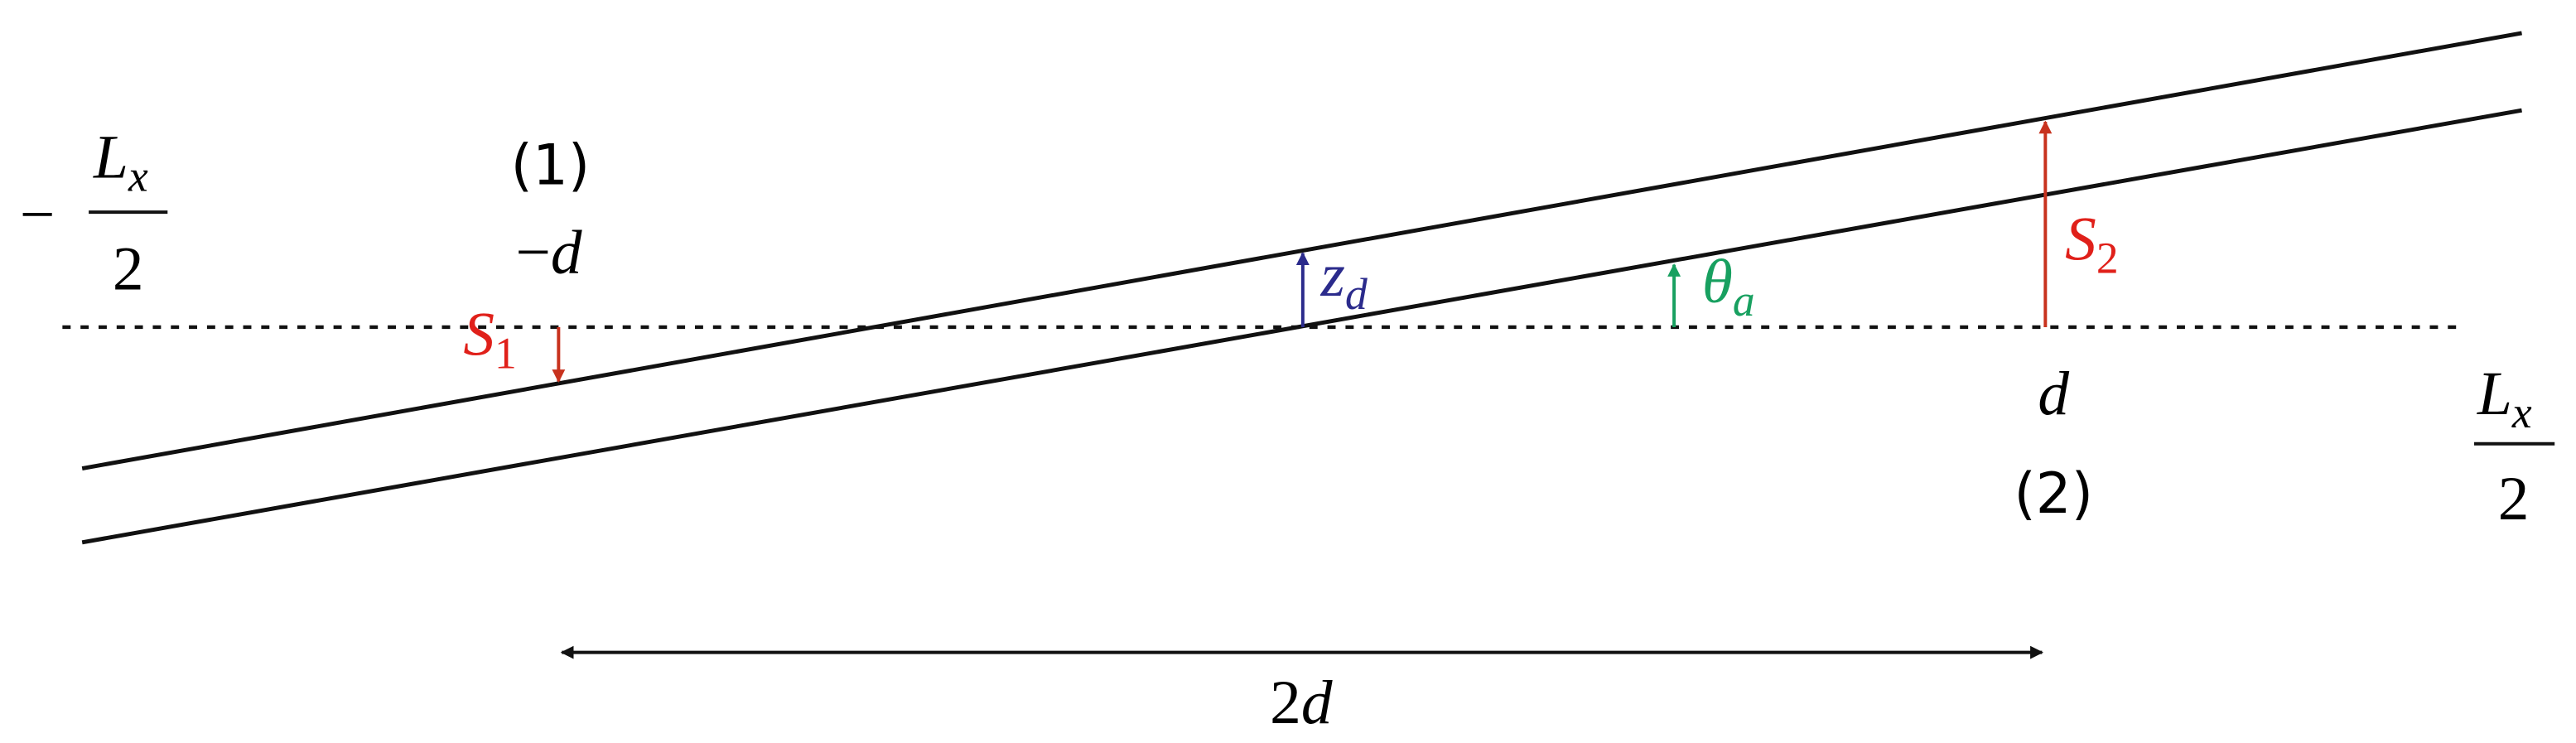  Describe the element at coordinates (1356, 294) in the screenshot. I see `sub: d` at that location.